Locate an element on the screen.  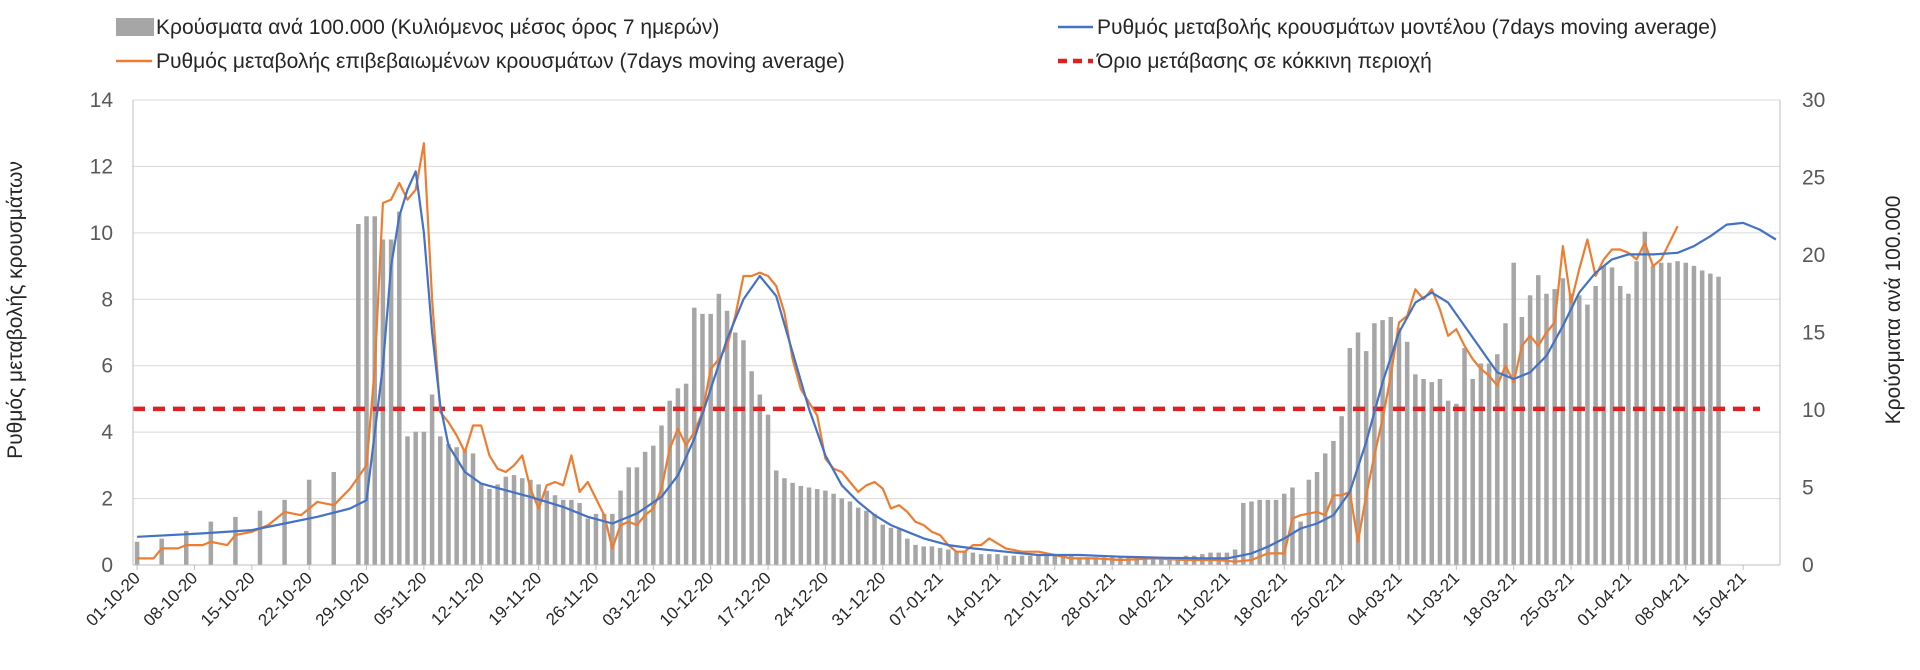
y-right-tick-4: 20 is located at coordinates (1813, 255).